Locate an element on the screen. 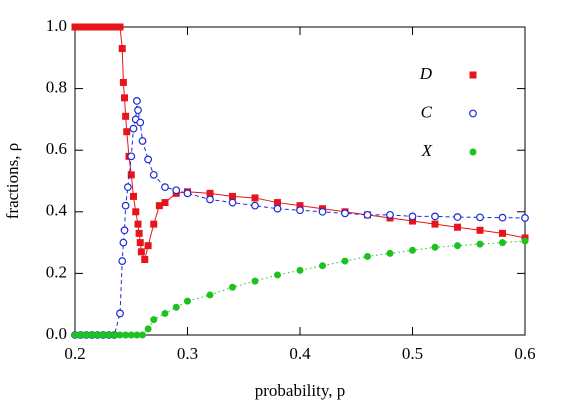 The width and height of the screenshot is (573, 406). legend-label: C is located at coordinates (427, 111).